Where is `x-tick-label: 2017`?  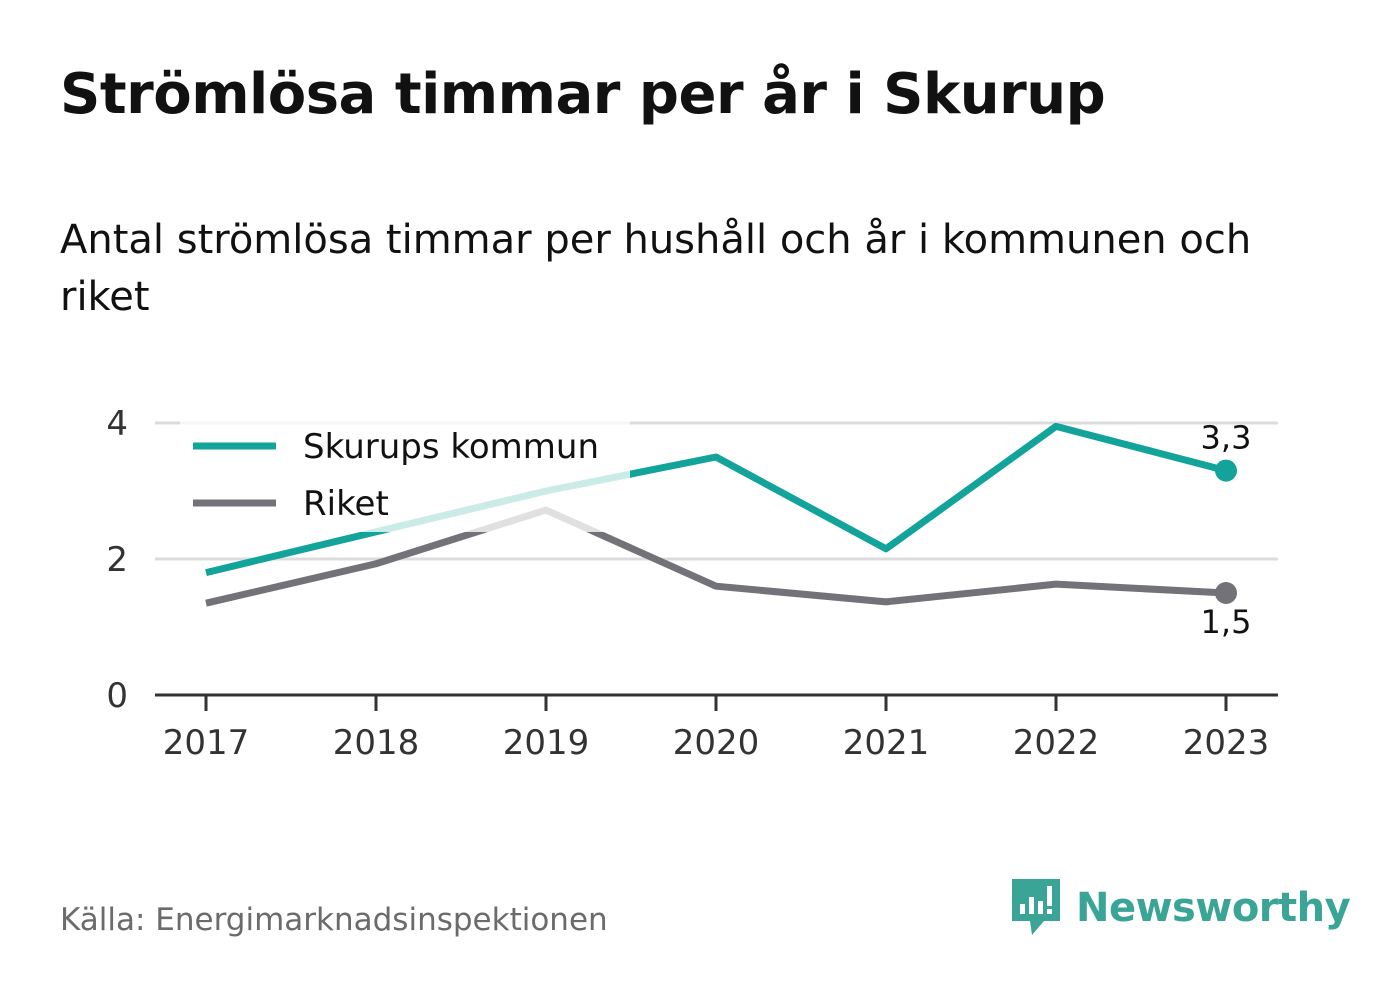
x-tick-label: 2017 is located at coordinates (206, 743).